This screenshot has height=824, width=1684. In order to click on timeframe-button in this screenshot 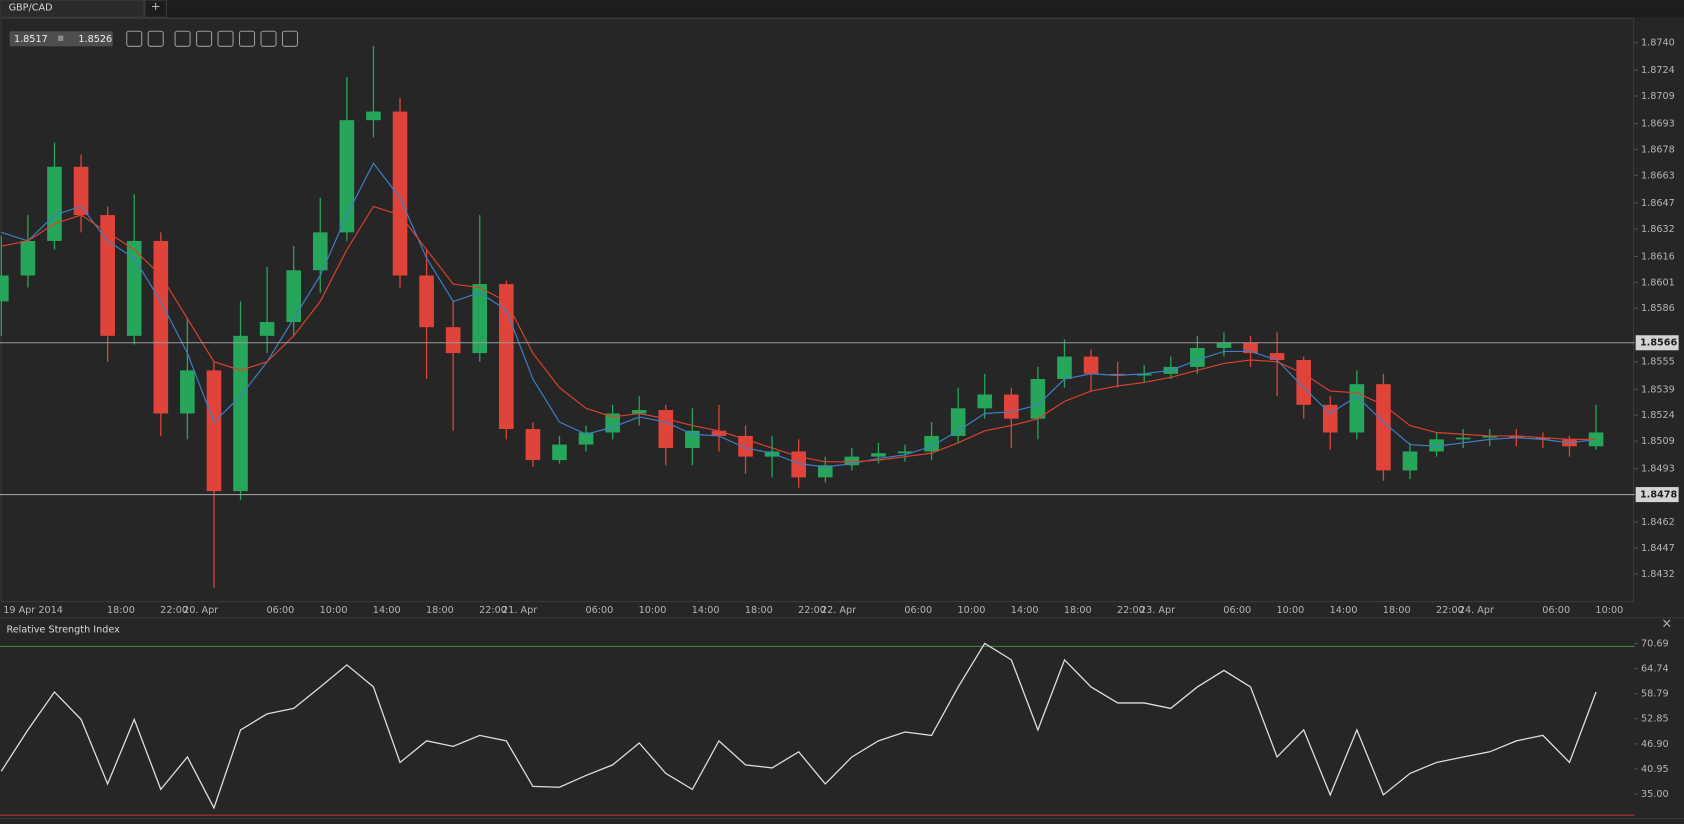, I will do `click(182, 38)`.